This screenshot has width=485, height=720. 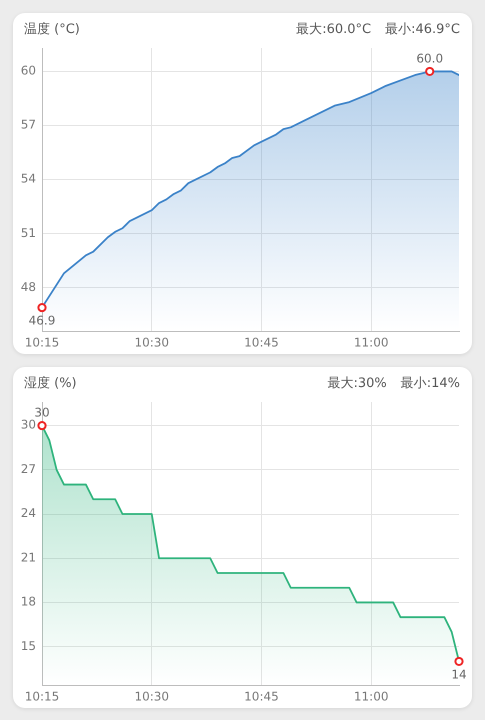 I want to click on annotation: 30, so click(x=42, y=413).